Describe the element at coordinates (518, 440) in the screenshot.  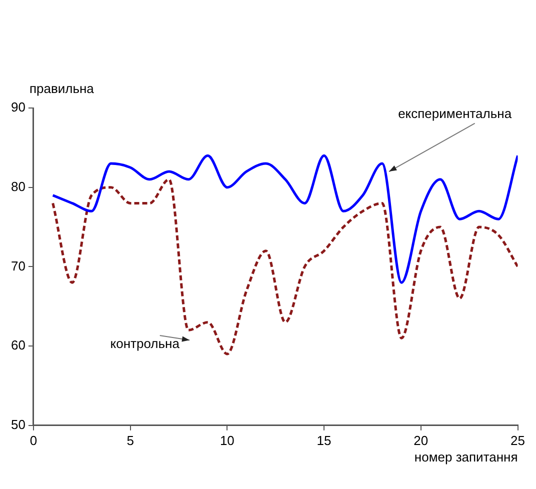
I see `x-tick-label: 25` at that location.